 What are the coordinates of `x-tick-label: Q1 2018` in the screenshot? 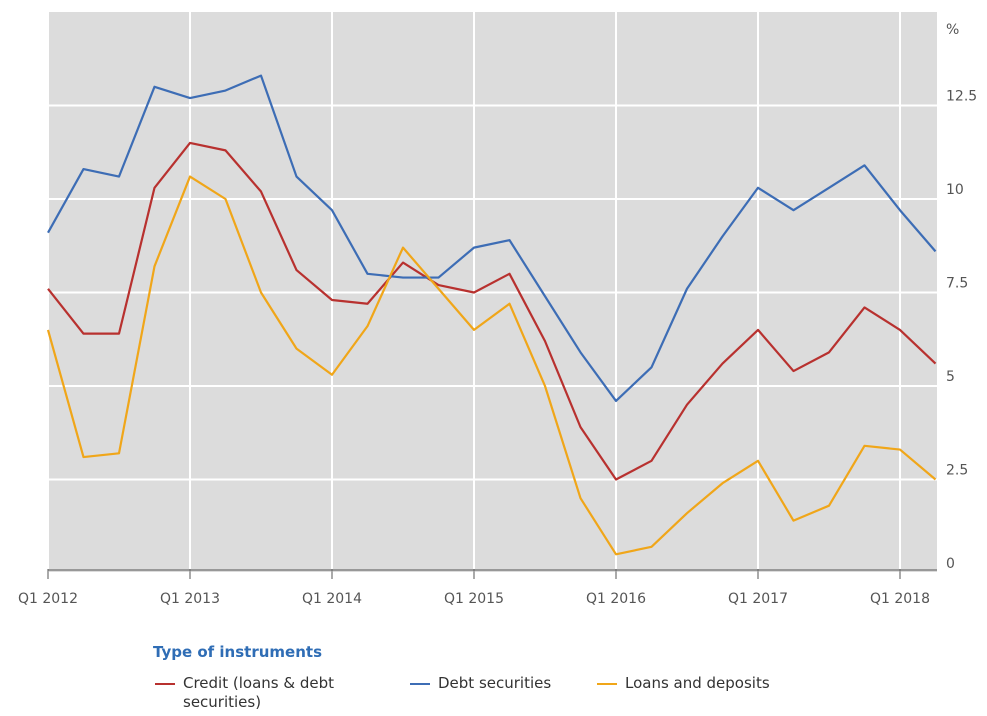 It's located at (900, 599).